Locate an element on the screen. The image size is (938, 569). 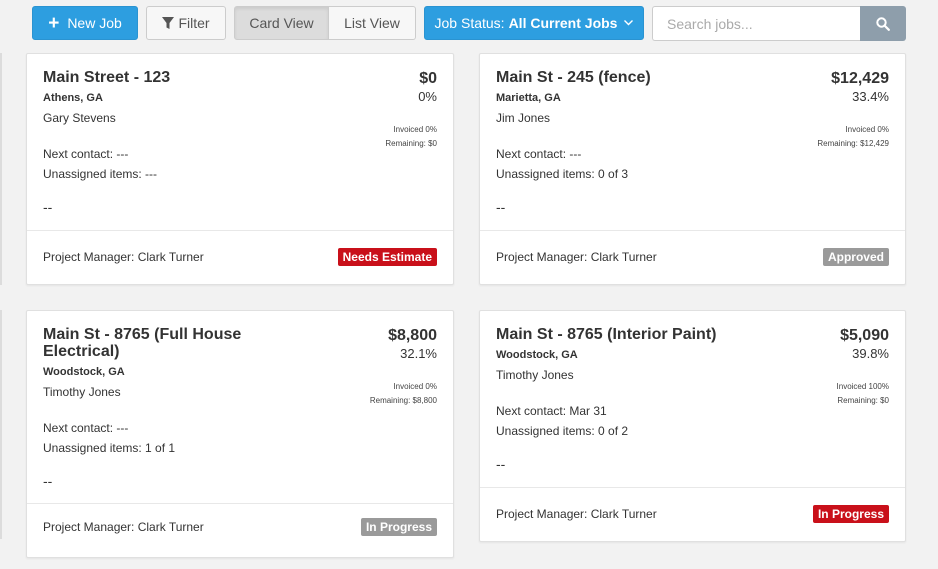
job-unassigned-items: Unassigned items: --- is located at coordinates (100, 174).